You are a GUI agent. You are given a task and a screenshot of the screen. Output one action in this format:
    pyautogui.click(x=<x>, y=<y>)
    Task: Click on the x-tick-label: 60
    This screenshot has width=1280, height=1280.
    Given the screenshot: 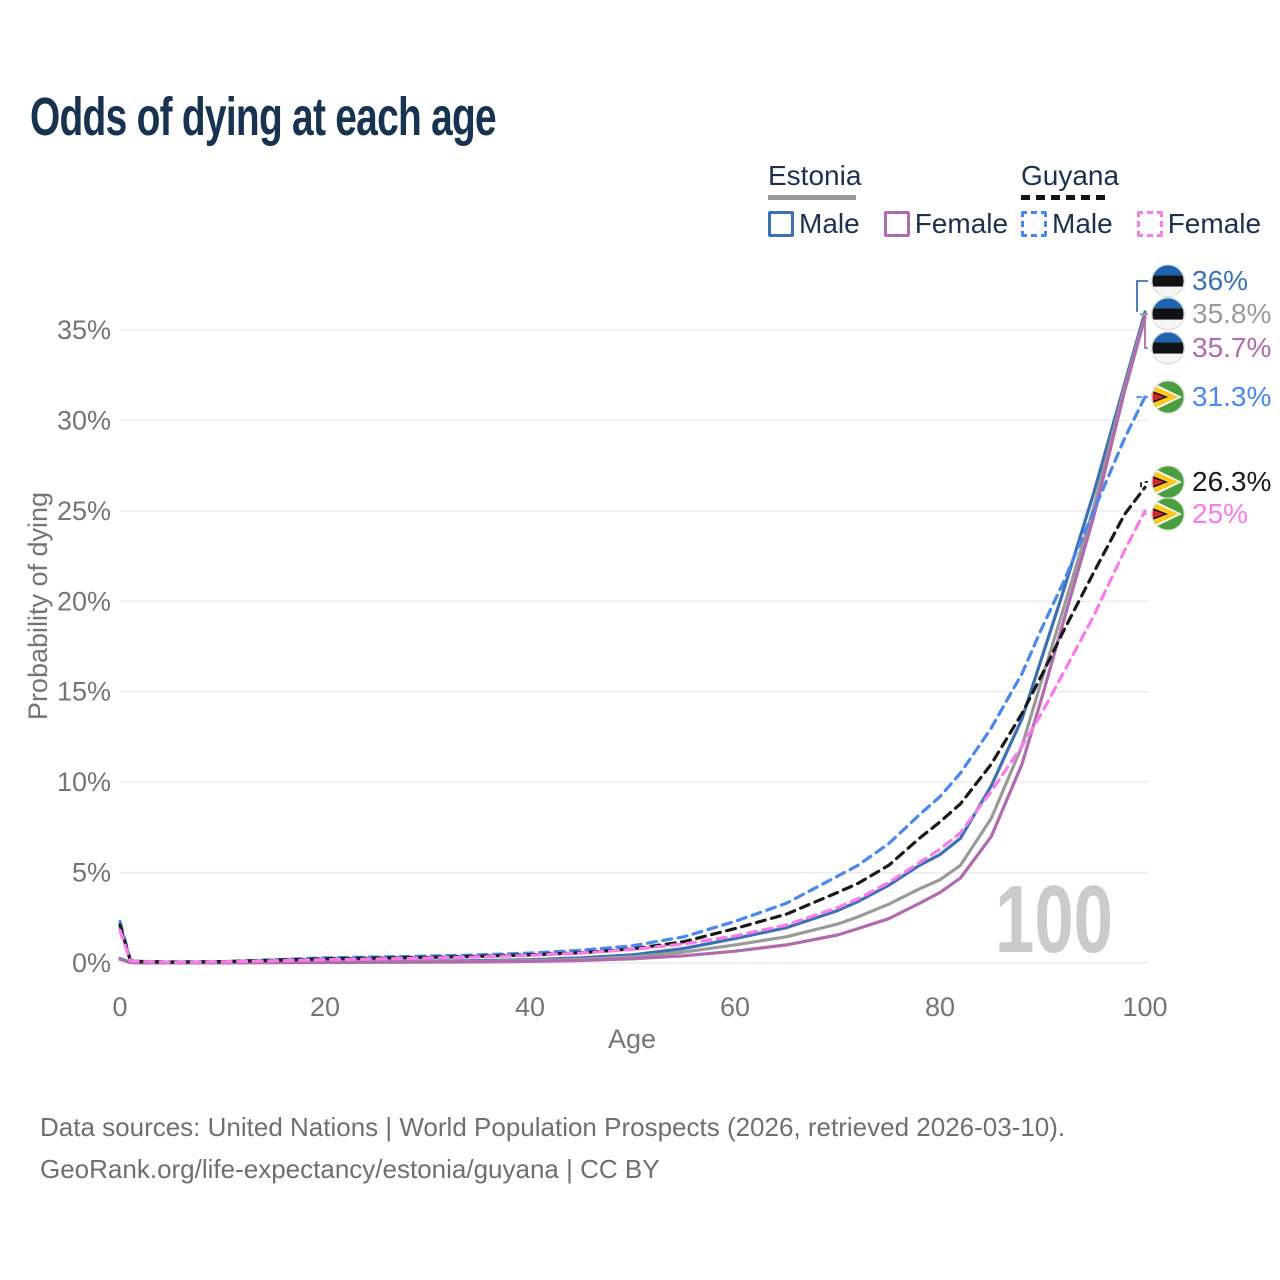 What is the action you would take?
    pyautogui.click(x=735, y=1007)
    